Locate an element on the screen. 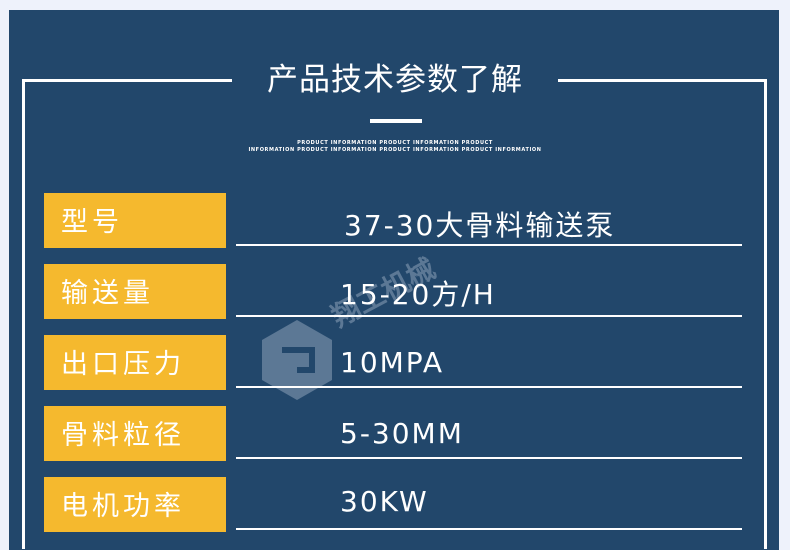 This screenshot has width=790, height=550. spec-value: 30KW is located at coordinates (384, 501).